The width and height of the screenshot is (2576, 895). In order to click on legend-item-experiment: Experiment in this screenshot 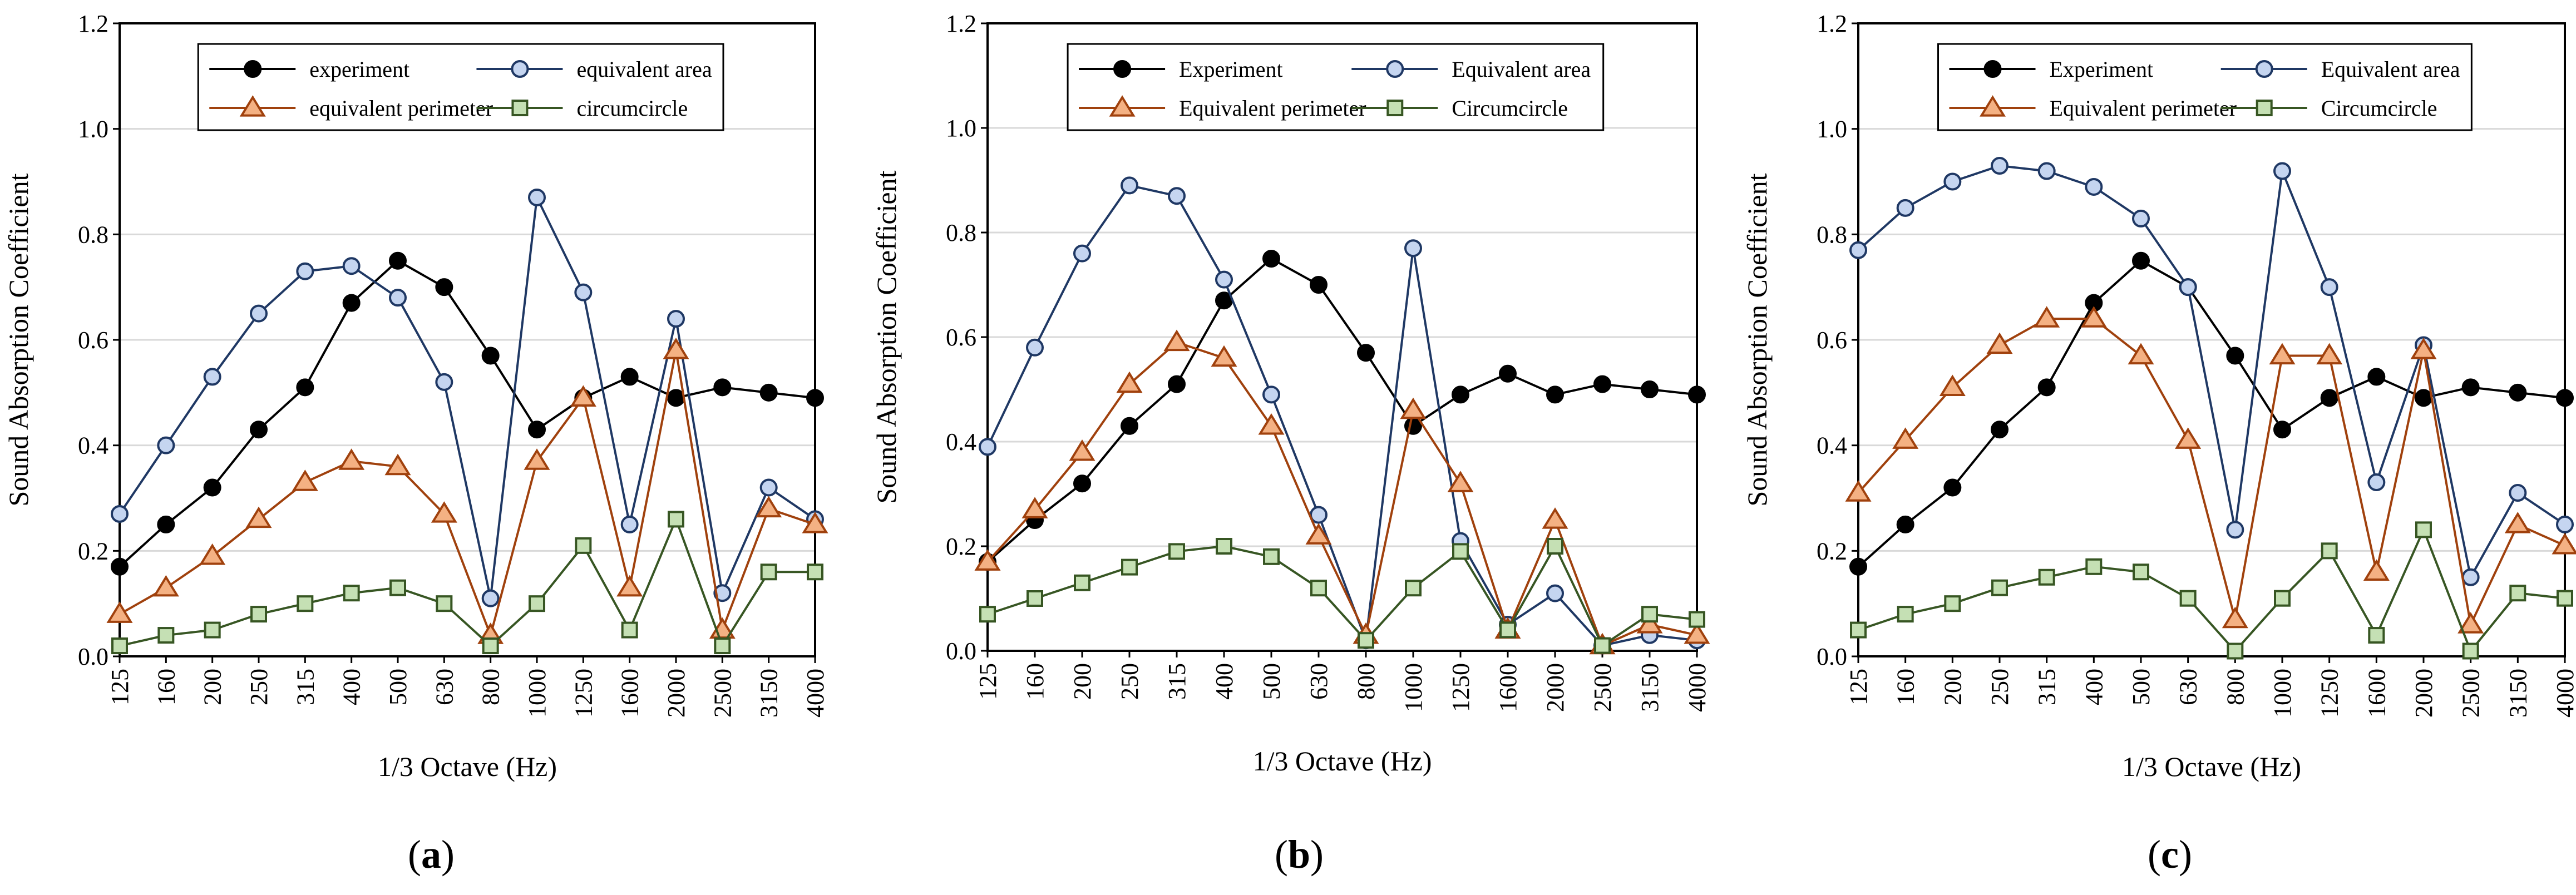, I will do `click(1181, 69)`.